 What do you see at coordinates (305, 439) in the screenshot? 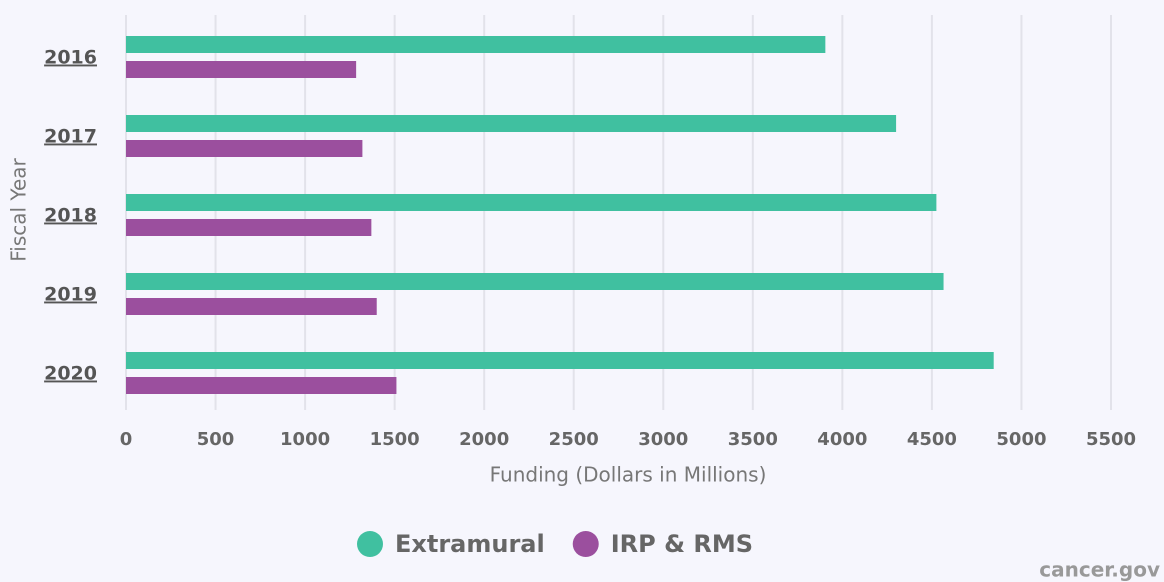
I see `x-tick-label: 1000` at bounding box center [305, 439].